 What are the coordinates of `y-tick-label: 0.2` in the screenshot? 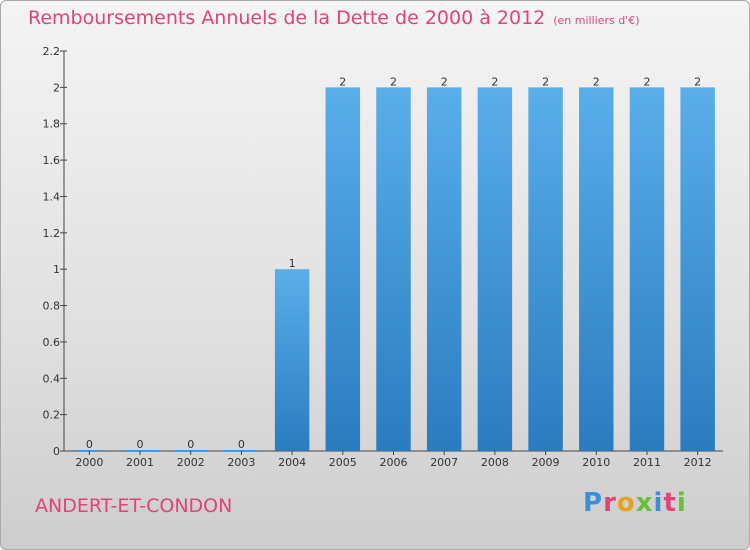 It's located at (52, 415).